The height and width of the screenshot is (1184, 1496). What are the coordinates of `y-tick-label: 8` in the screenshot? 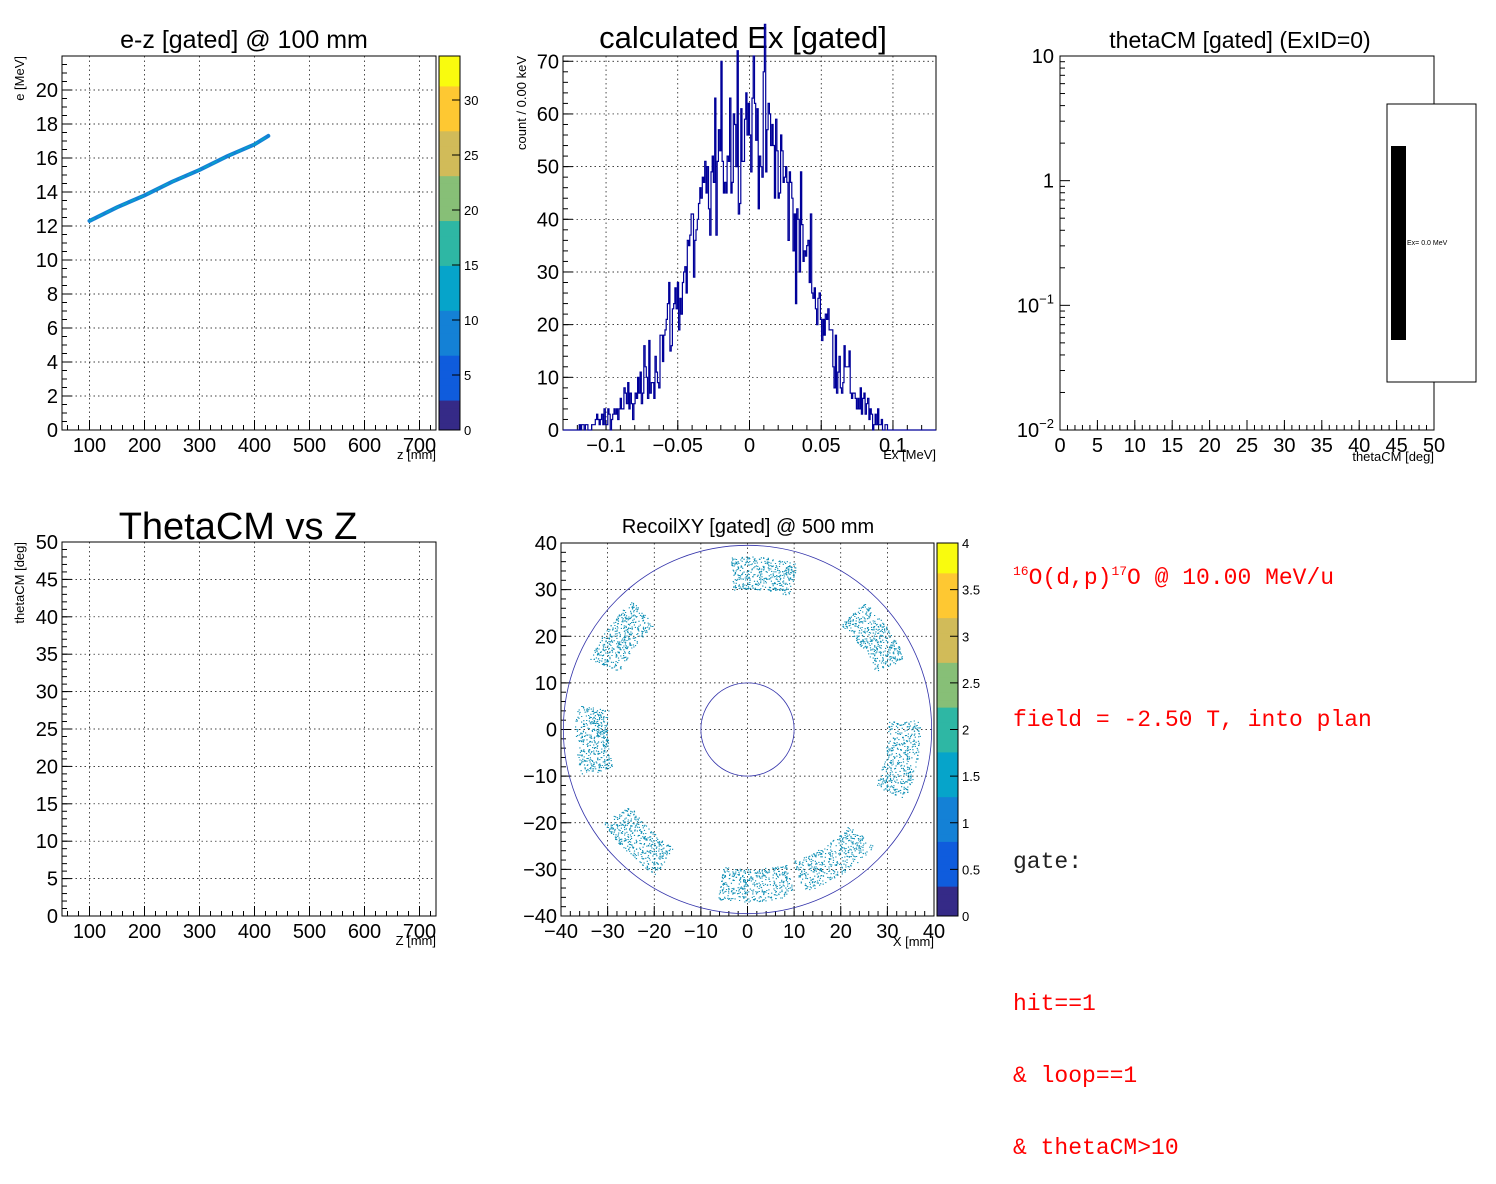 It's located at (52, 295).